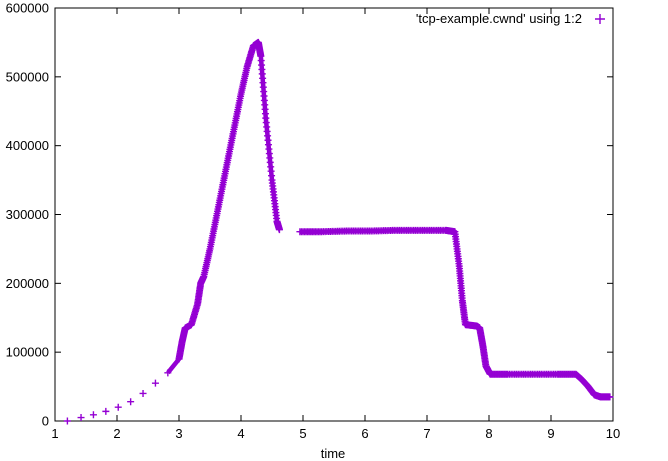 The height and width of the screenshot is (461, 668). What do you see at coordinates (54, 433) in the screenshot?
I see `x-tick-label: 1` at bounding box center [54, 433].